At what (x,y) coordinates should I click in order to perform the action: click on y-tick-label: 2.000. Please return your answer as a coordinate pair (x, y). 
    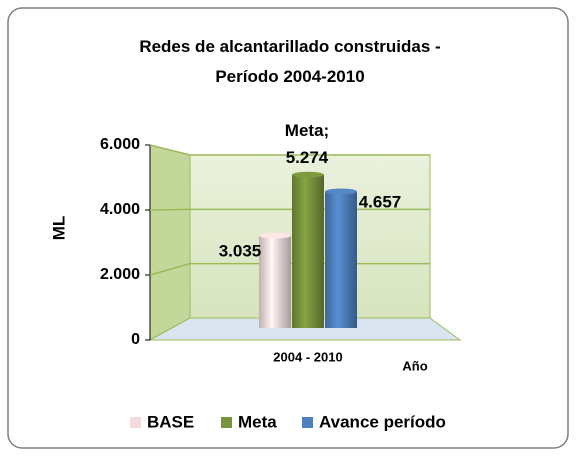
    Looking at the image, I should click on (120, 274).